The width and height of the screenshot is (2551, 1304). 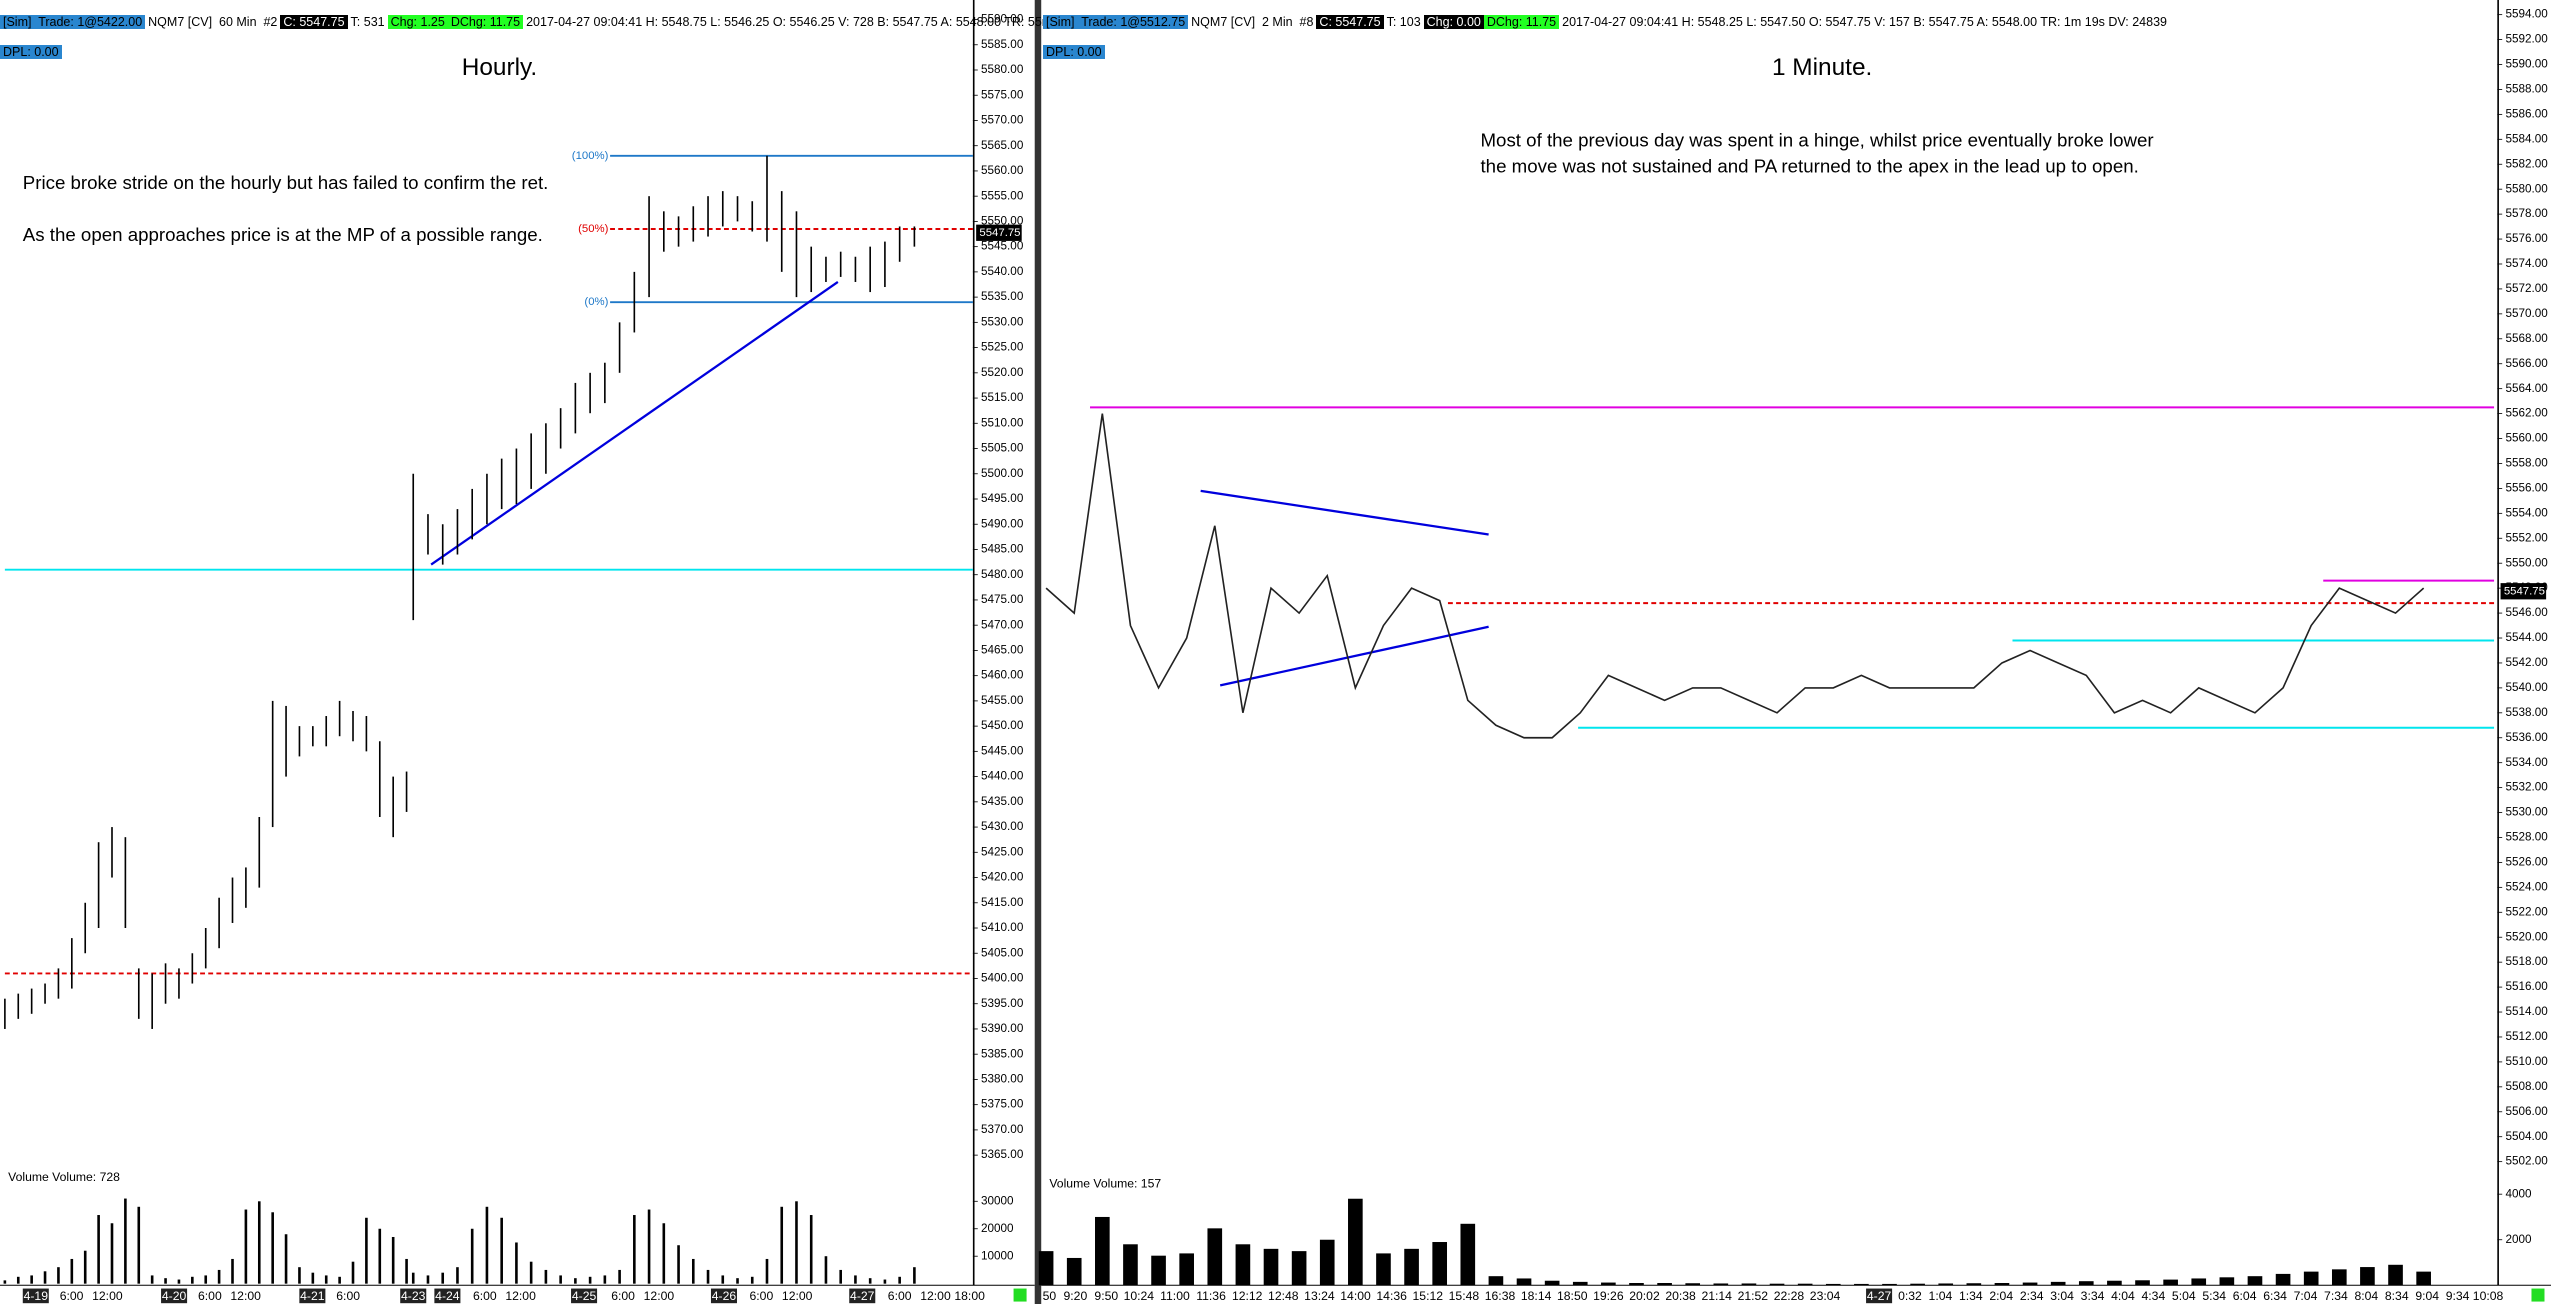 What do you see at coordinates (1002, 448) in the screenshot?
I see `y-tick-label: 5505.00` at bounding box center [1002, 448].